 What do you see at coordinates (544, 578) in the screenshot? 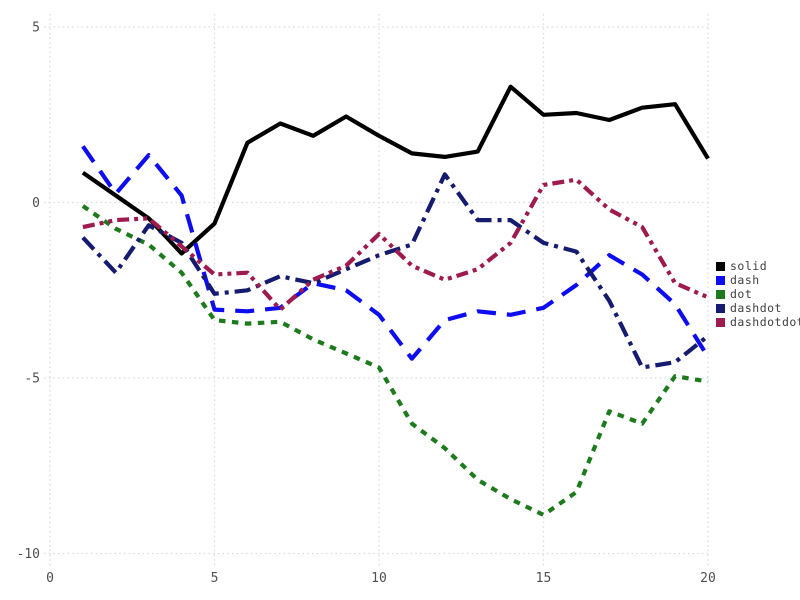
I see `x-axis-tick-label: 15` at bounding box center [544, 578].